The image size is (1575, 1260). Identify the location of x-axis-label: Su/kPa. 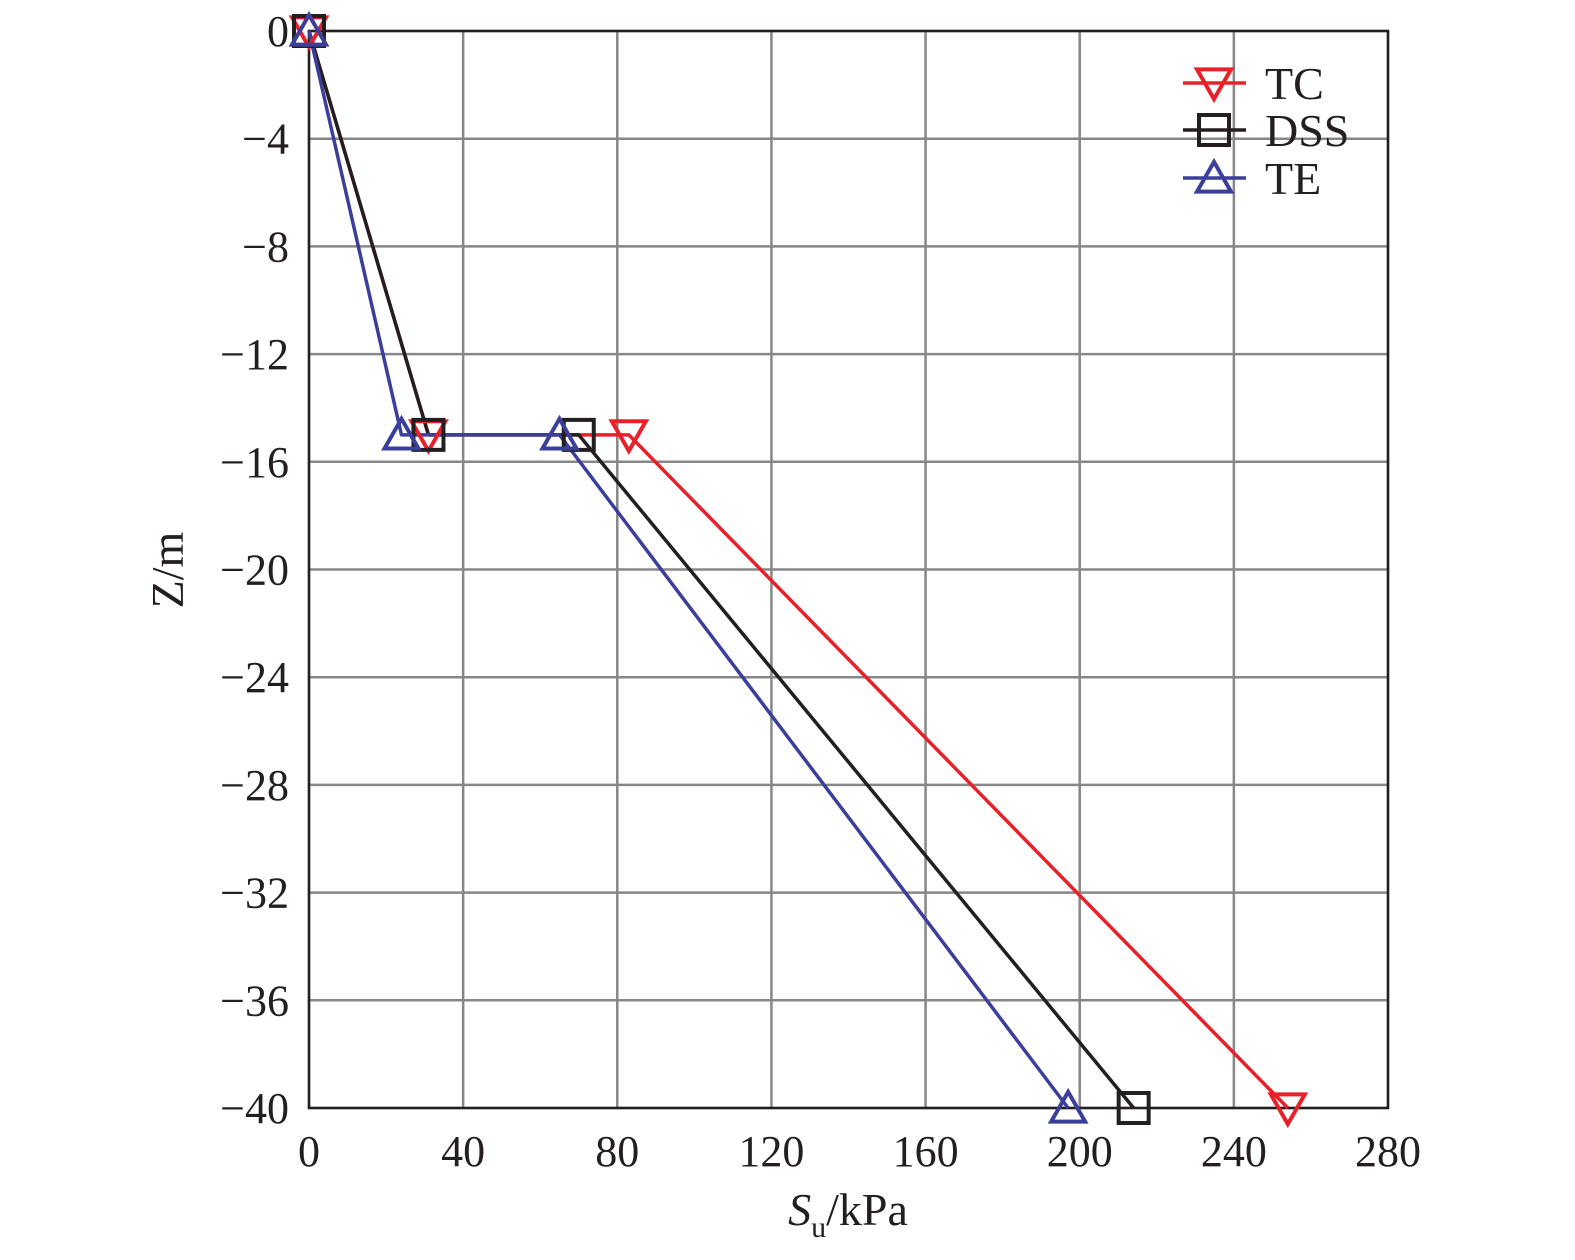
(848, 1214).